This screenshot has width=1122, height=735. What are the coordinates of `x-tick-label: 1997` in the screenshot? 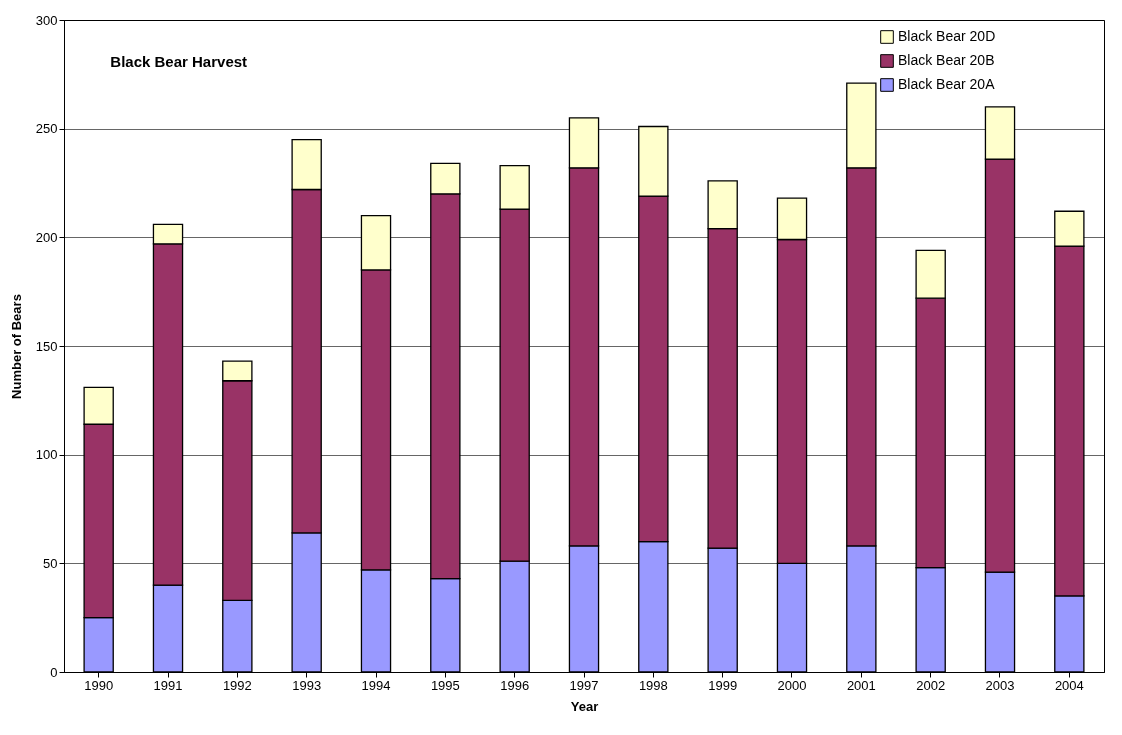 It's located at (584, 685).